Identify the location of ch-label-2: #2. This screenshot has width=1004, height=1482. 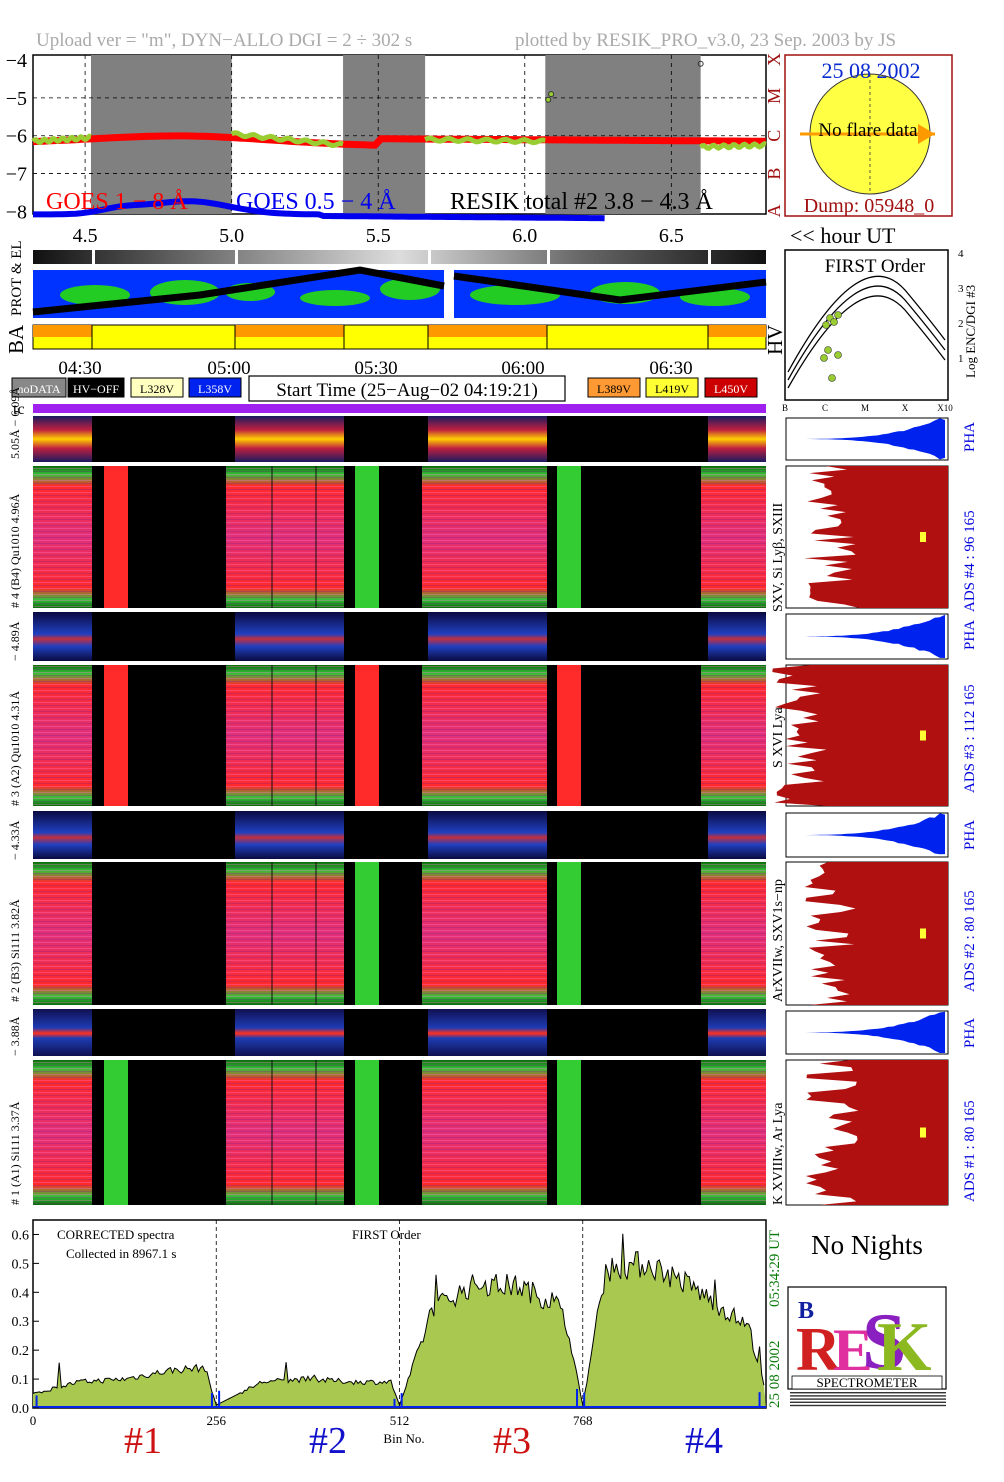
(328, 1441).